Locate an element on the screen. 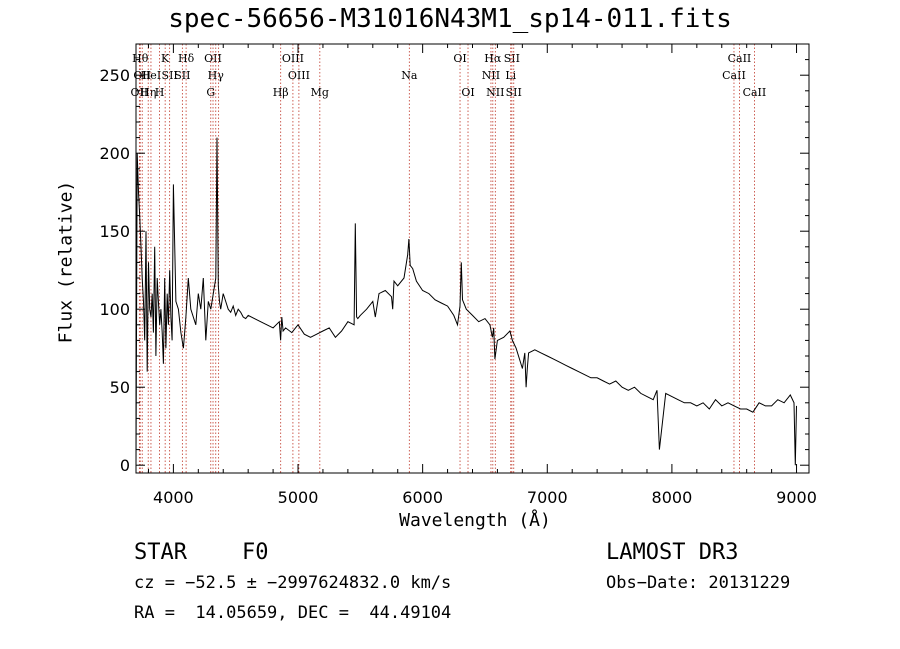 The height and width of the screenshot is (649, 900). survey-name: LAMOST DR3 is located at coordinates (672, 552).